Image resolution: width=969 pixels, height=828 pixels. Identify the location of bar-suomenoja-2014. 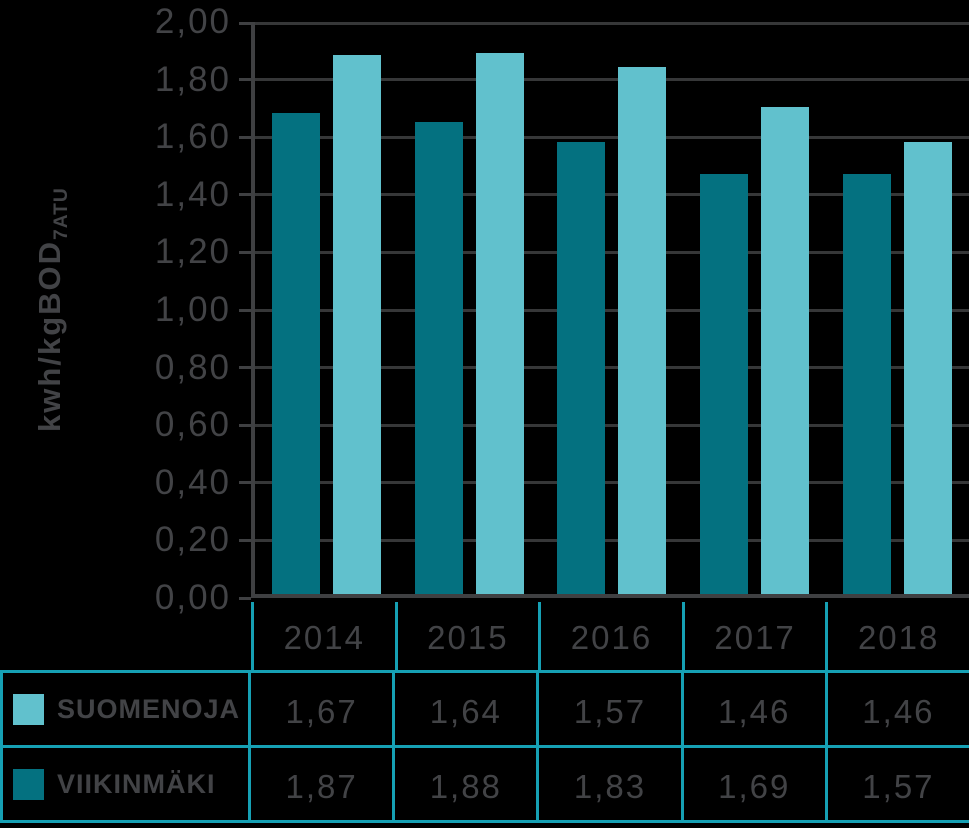
(295, 353).